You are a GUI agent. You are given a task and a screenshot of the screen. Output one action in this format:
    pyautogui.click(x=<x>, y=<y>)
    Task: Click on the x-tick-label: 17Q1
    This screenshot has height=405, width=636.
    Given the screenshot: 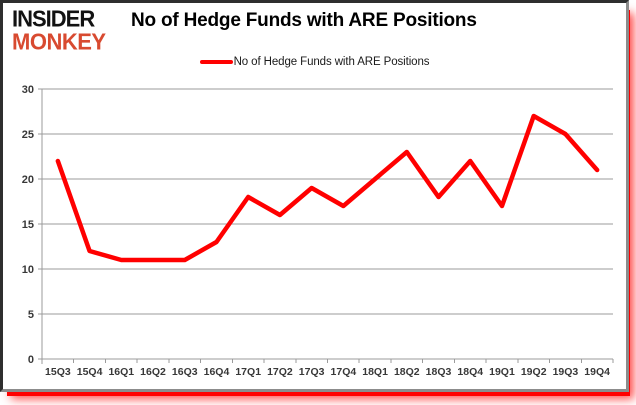 What is the action you would take?
    pyautogui.click(x=248, y=372)
    